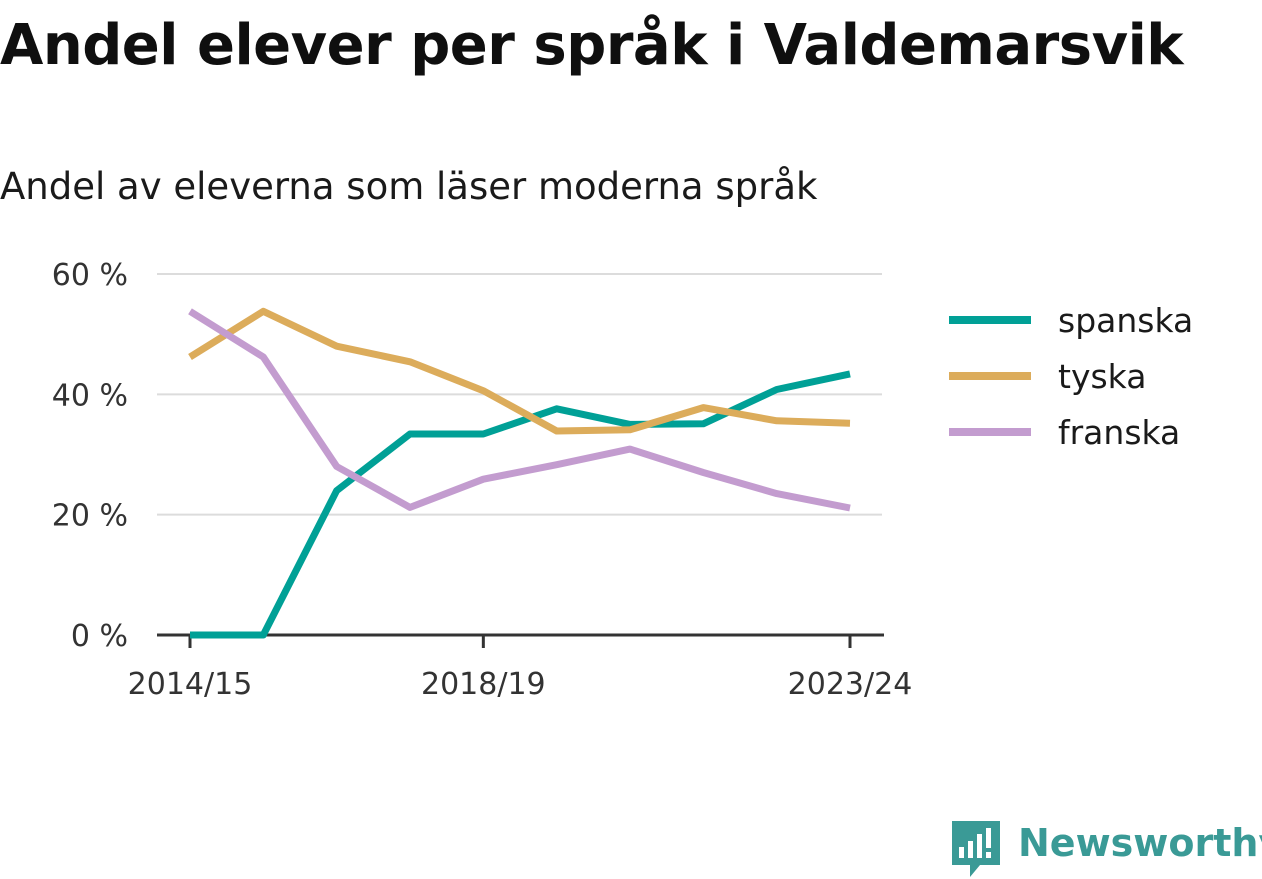 This screenshot has height=879, width=1262. Describe the element at coordinates (1102, 376) in the screenshot. I see `legend-label-tyska: tyska` at that location.